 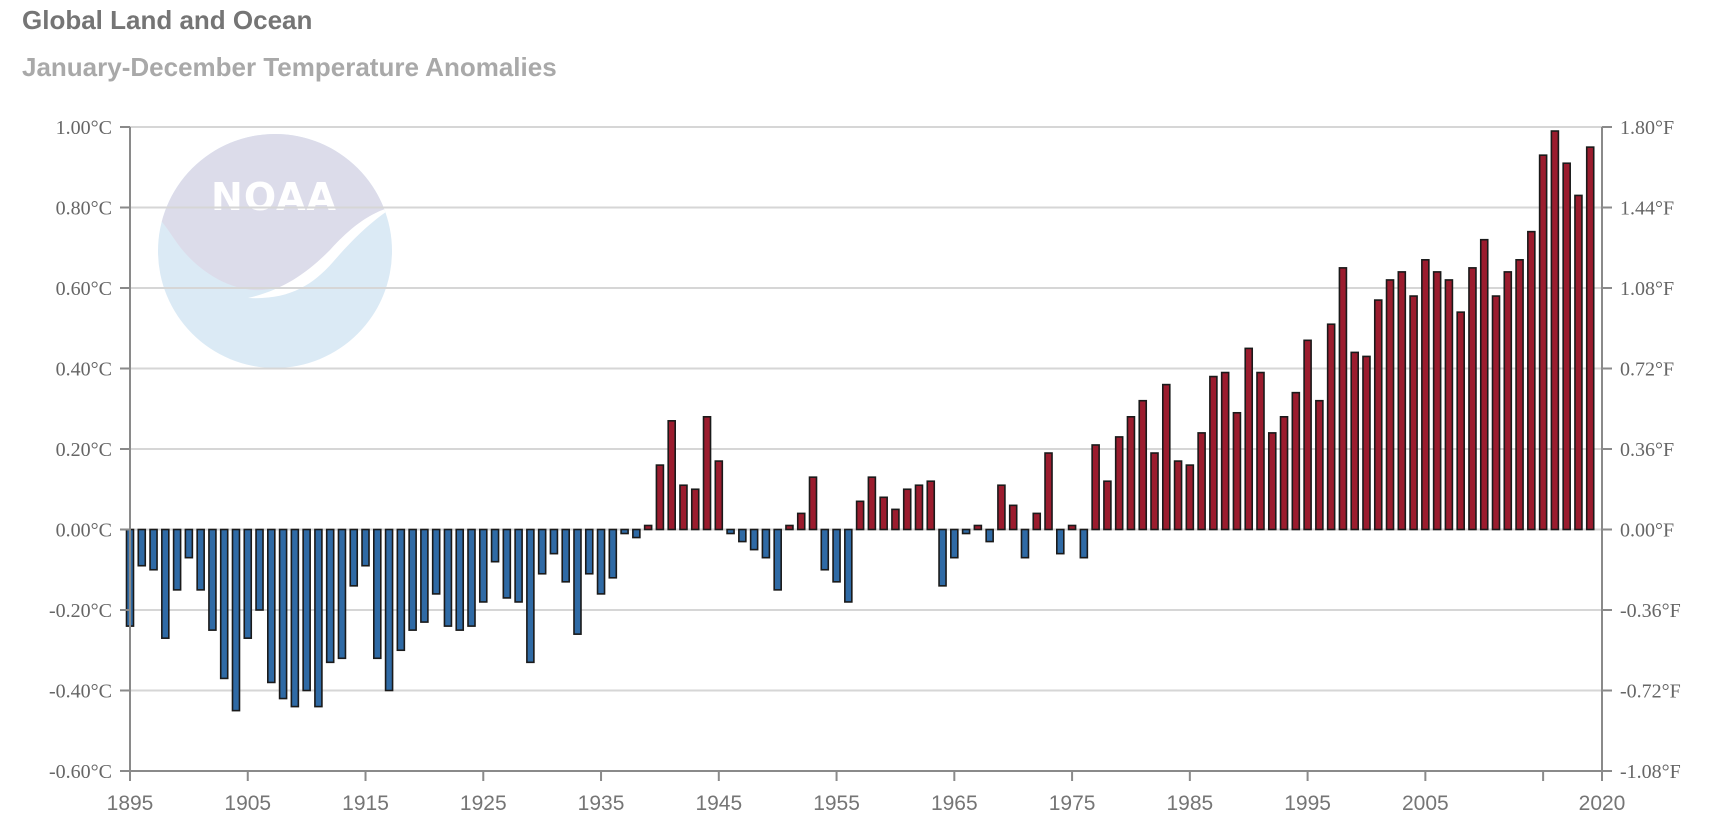 I want to click on bar-1997, so click(x=1331, y=427).